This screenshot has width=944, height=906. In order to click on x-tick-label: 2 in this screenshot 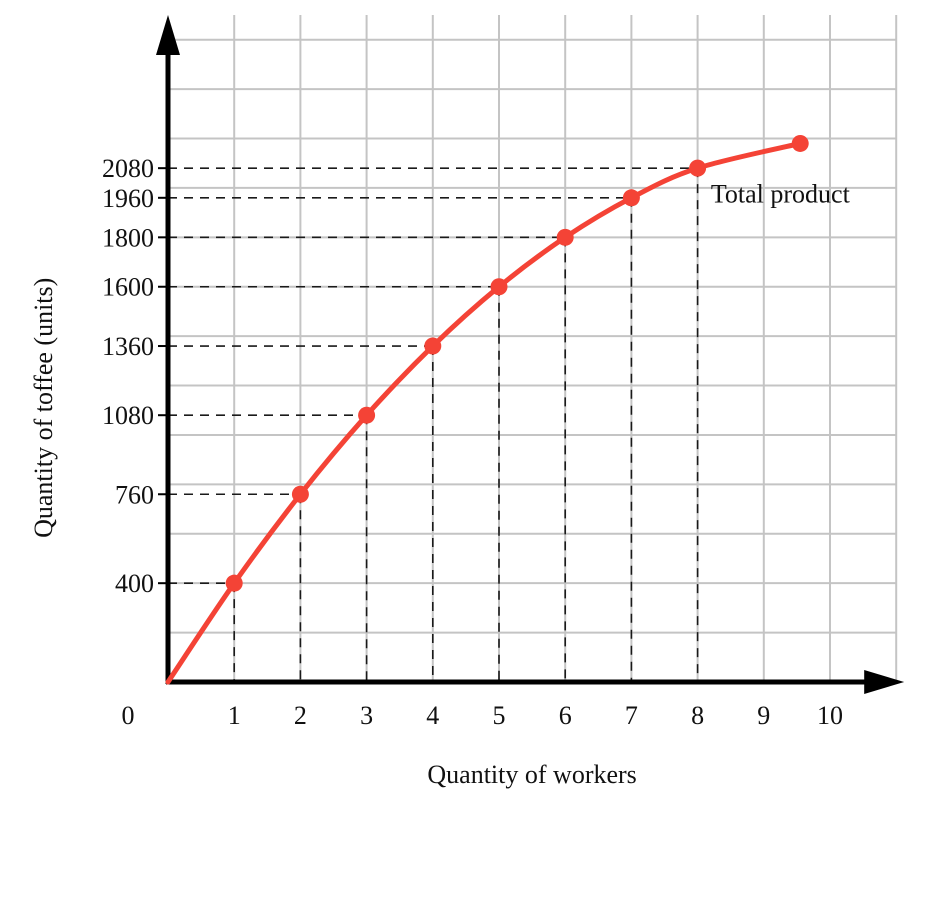, I will do `click(300, 715)`.